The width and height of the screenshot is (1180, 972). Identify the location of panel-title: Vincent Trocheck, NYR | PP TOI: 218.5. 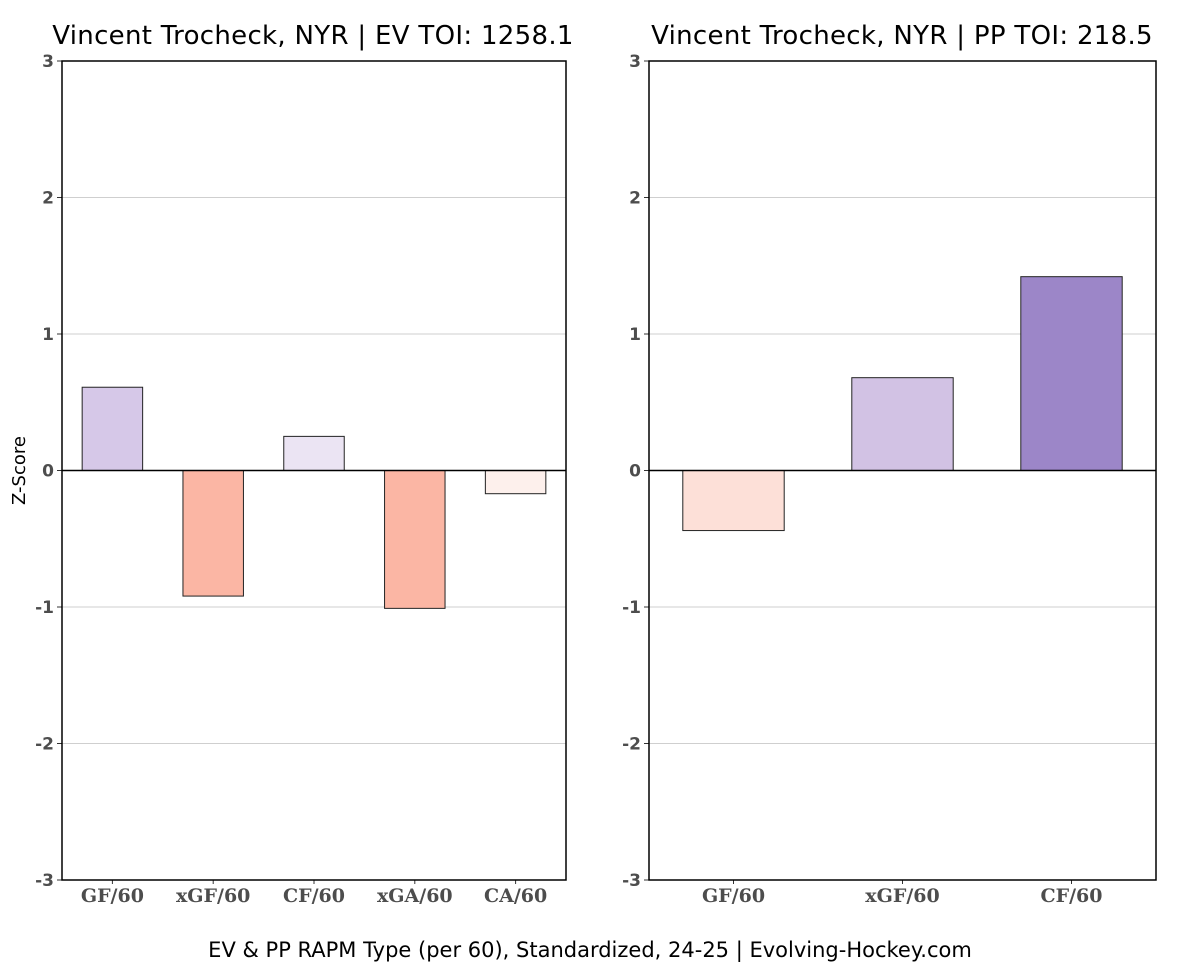
(902, 36).